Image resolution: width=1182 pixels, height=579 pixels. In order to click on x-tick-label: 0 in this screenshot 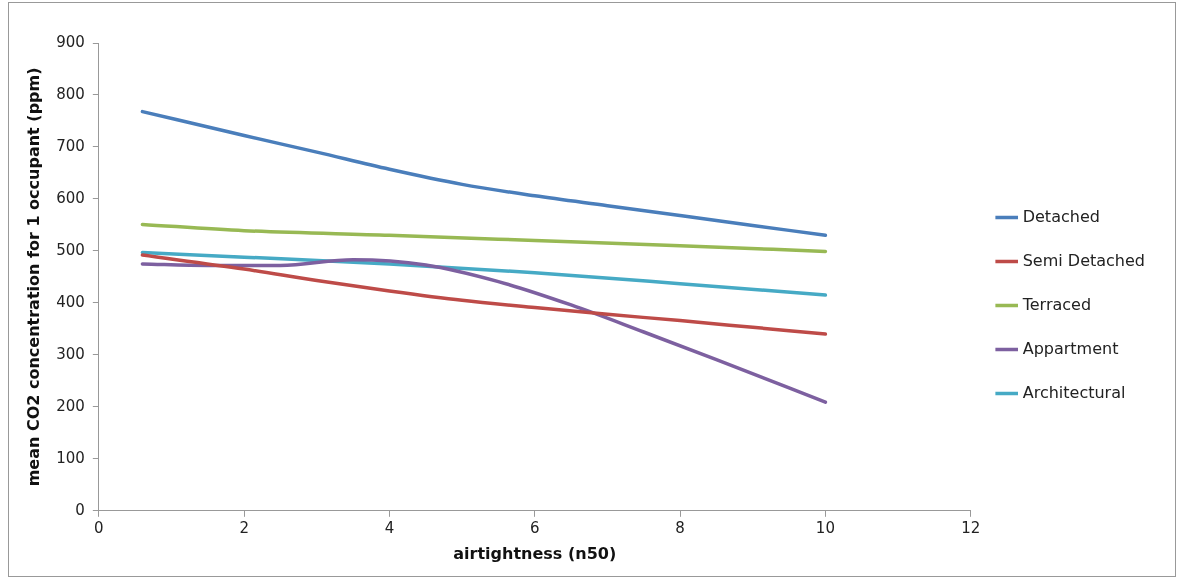, I will do `click(99, 527)`.